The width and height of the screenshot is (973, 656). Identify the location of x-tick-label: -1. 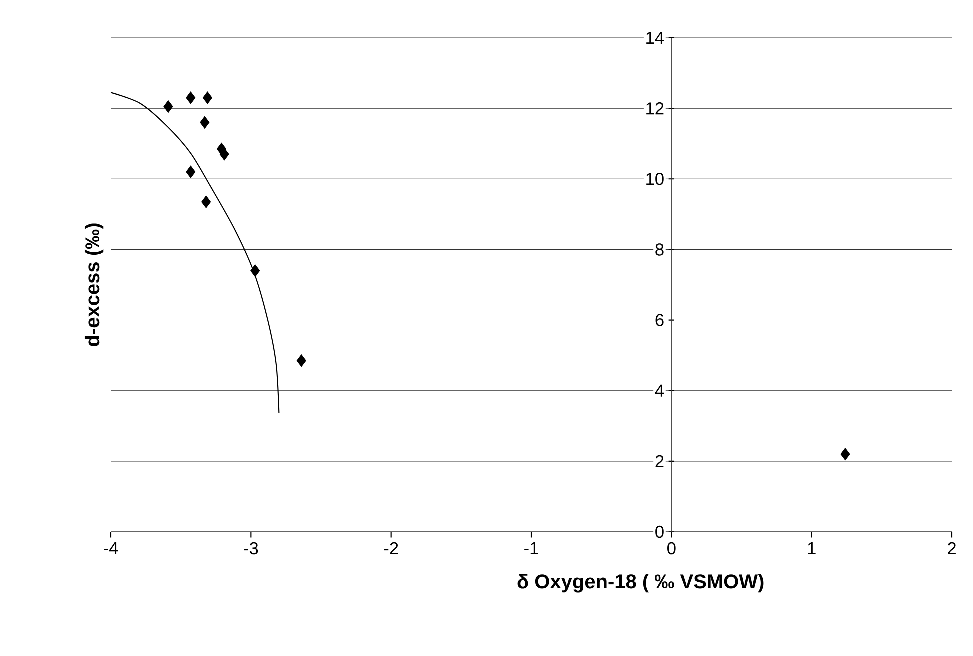
(531, 548).